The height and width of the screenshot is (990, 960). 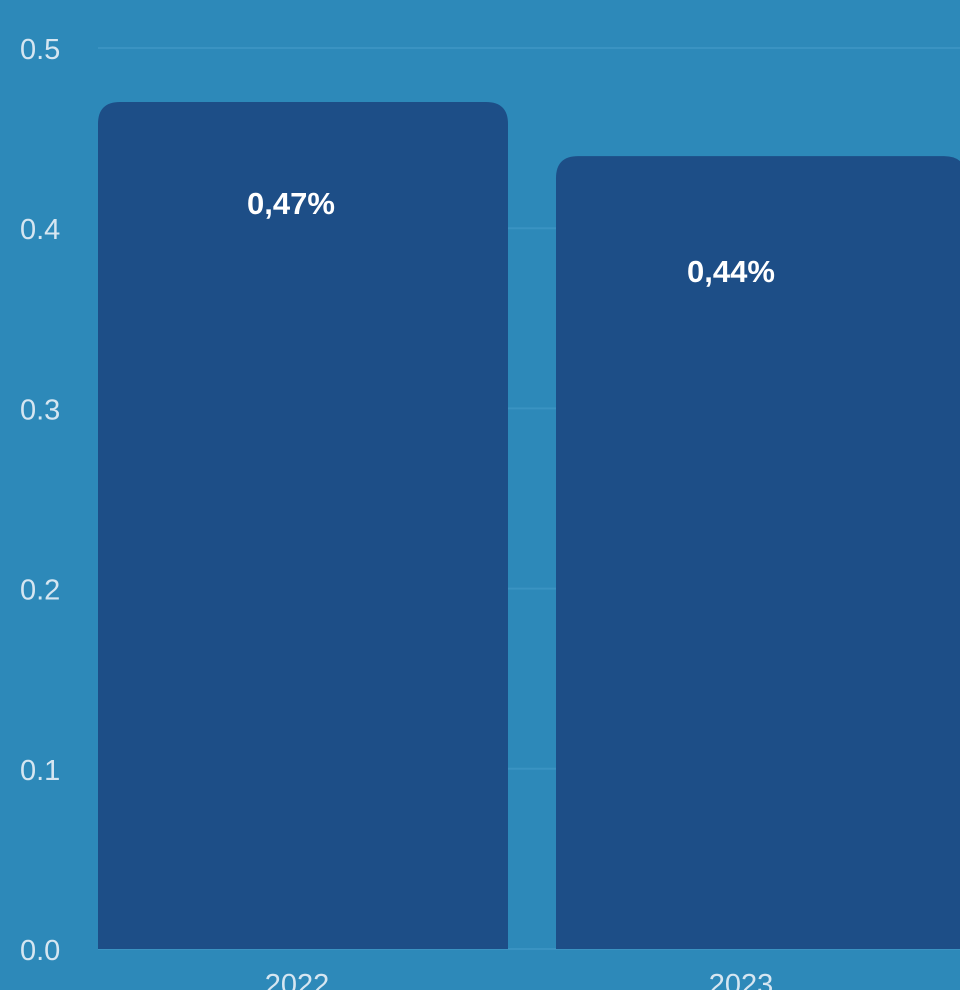 I want to click on x-axis: 2022 2023, so click(x=519, y=979).